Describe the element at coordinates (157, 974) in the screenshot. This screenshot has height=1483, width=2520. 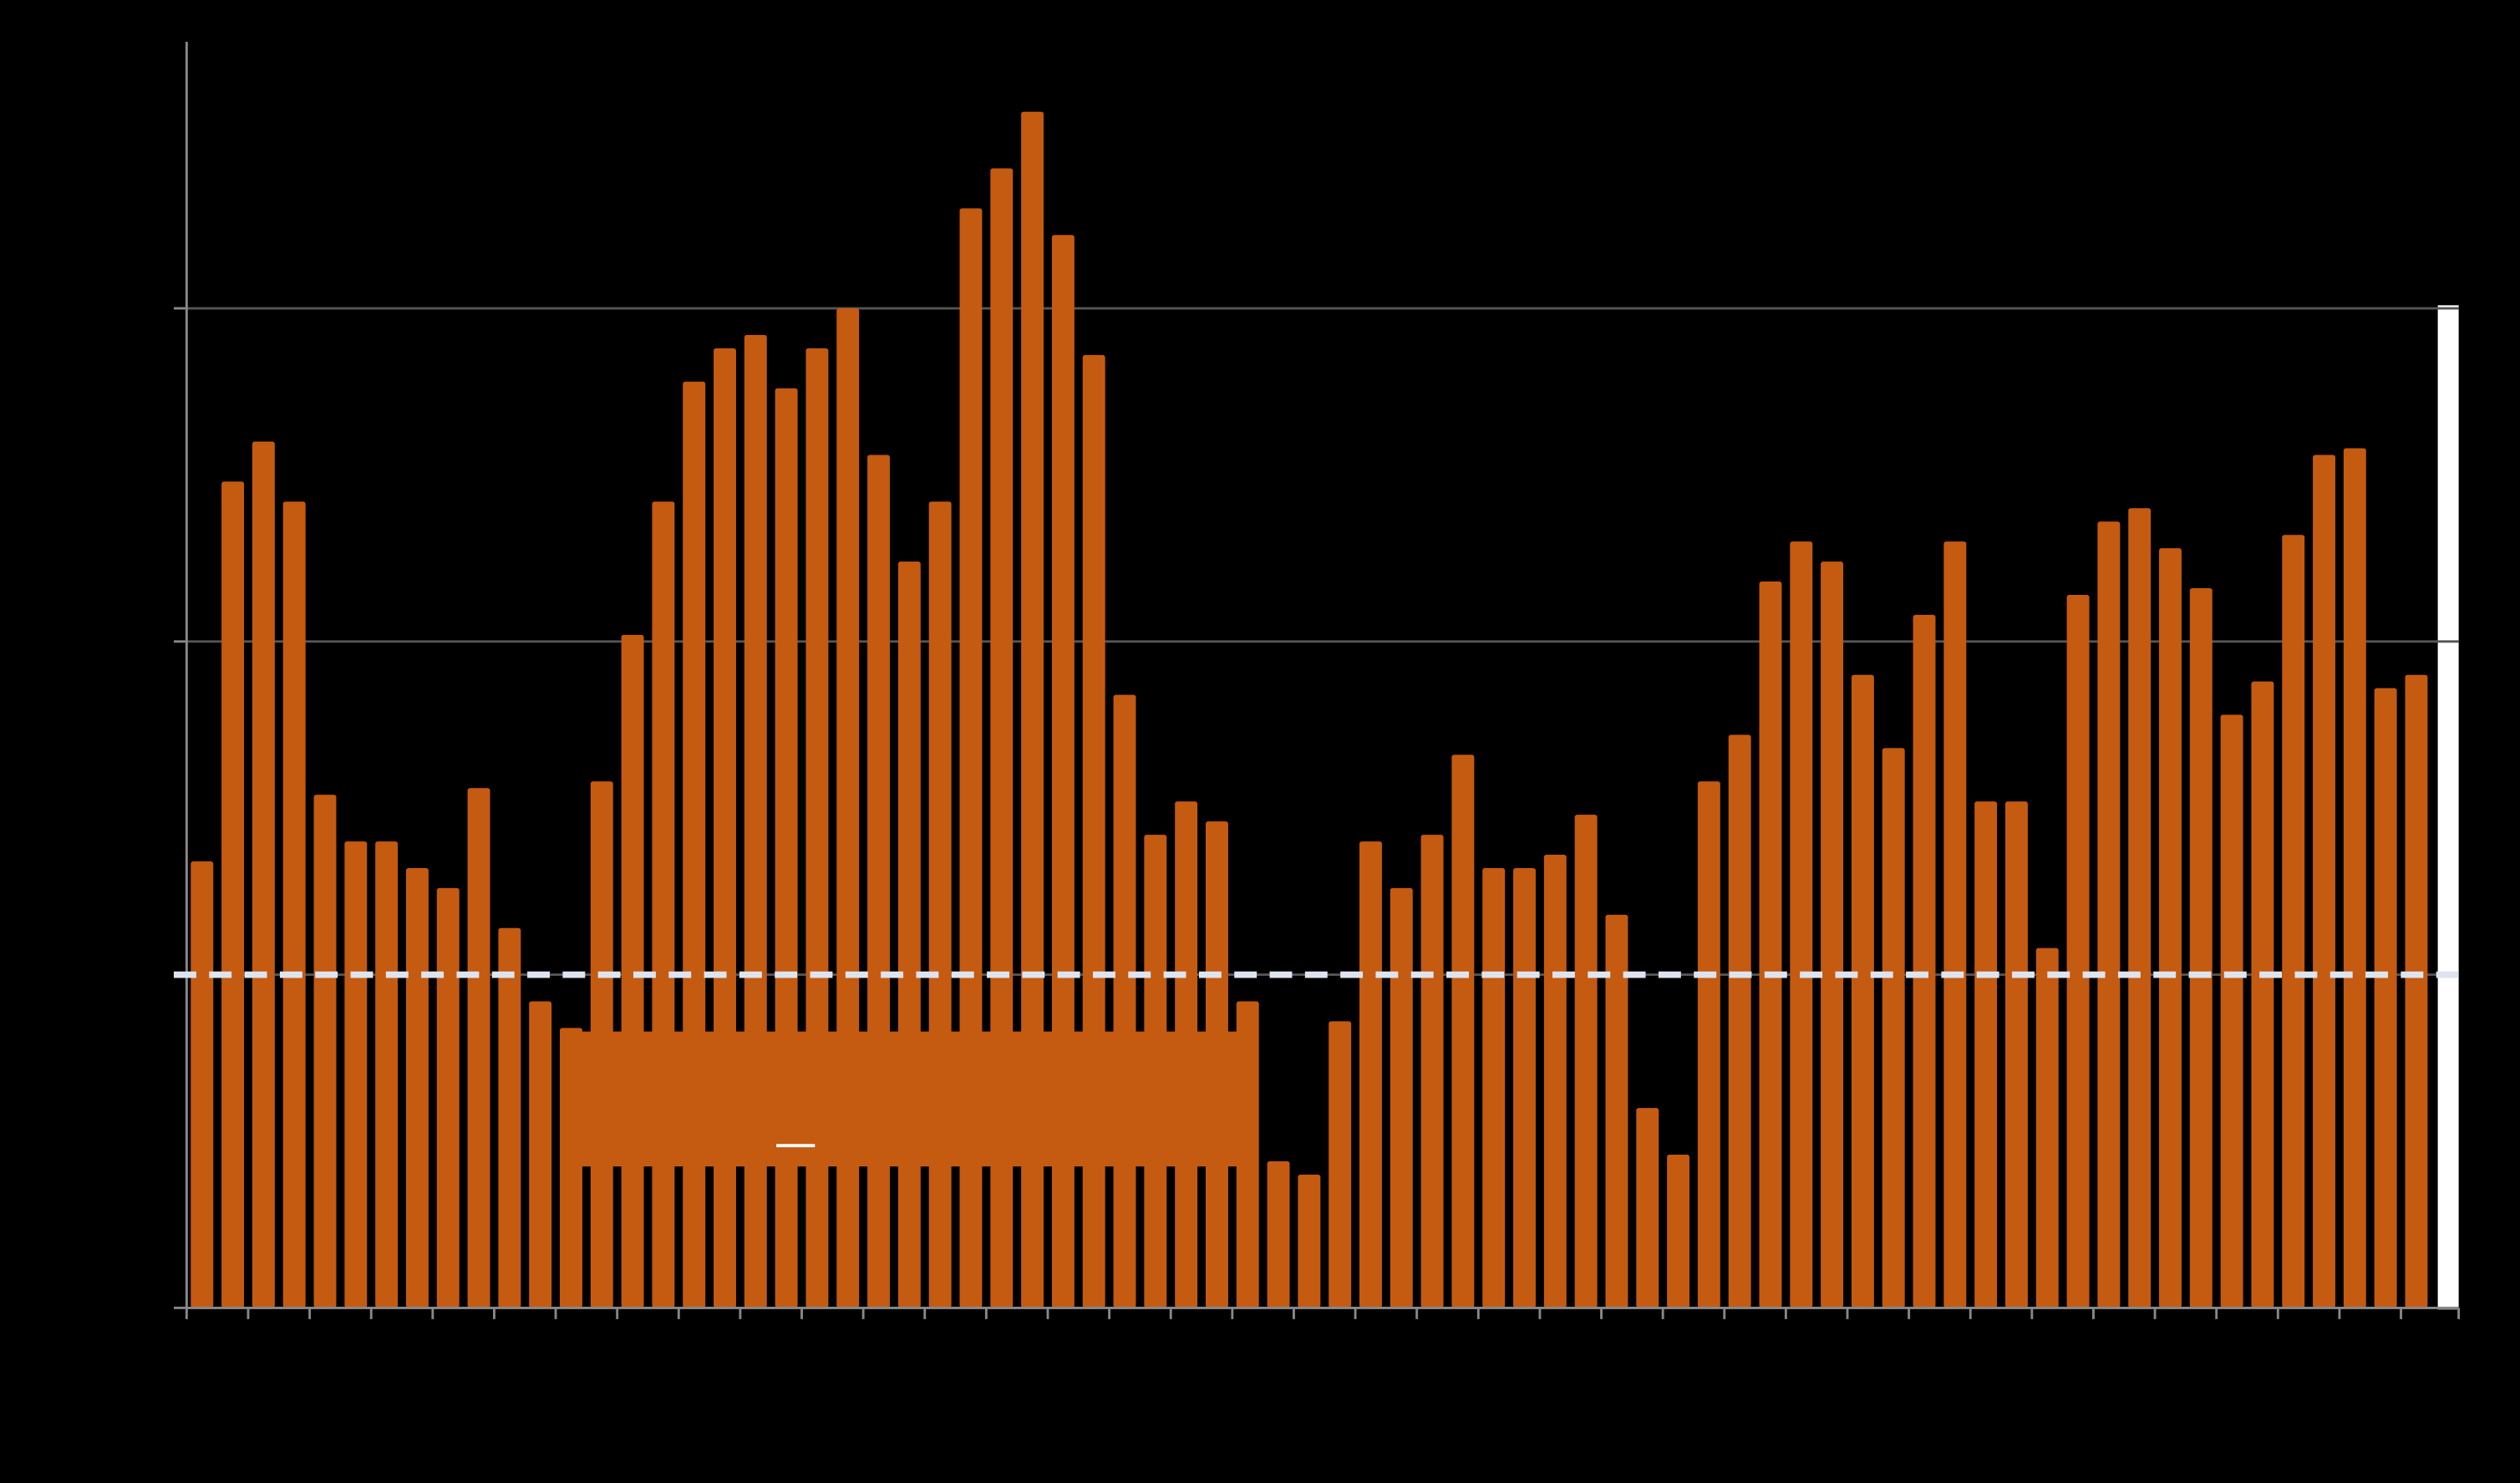
I see `y-tick-label: 1` at that location.